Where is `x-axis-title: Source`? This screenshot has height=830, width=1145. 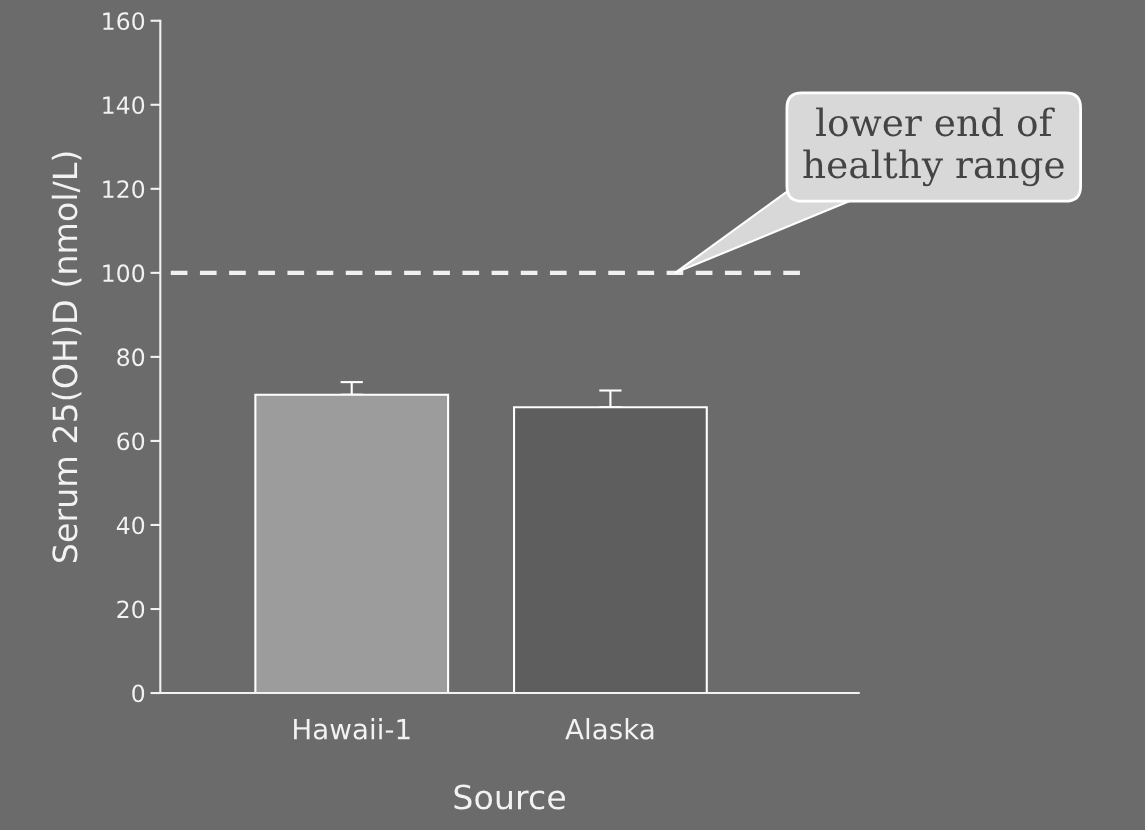
x-axis-title: Source is located at coordinates (509, 797).